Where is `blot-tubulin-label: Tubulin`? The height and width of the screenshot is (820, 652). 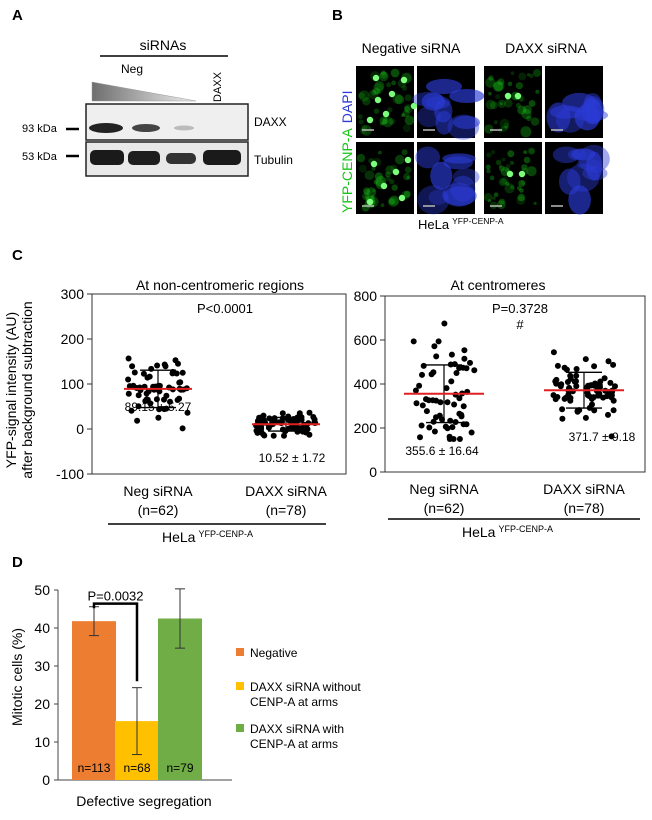 blot-tubulin-label: Tubulin is located at coordinates (273, 160).